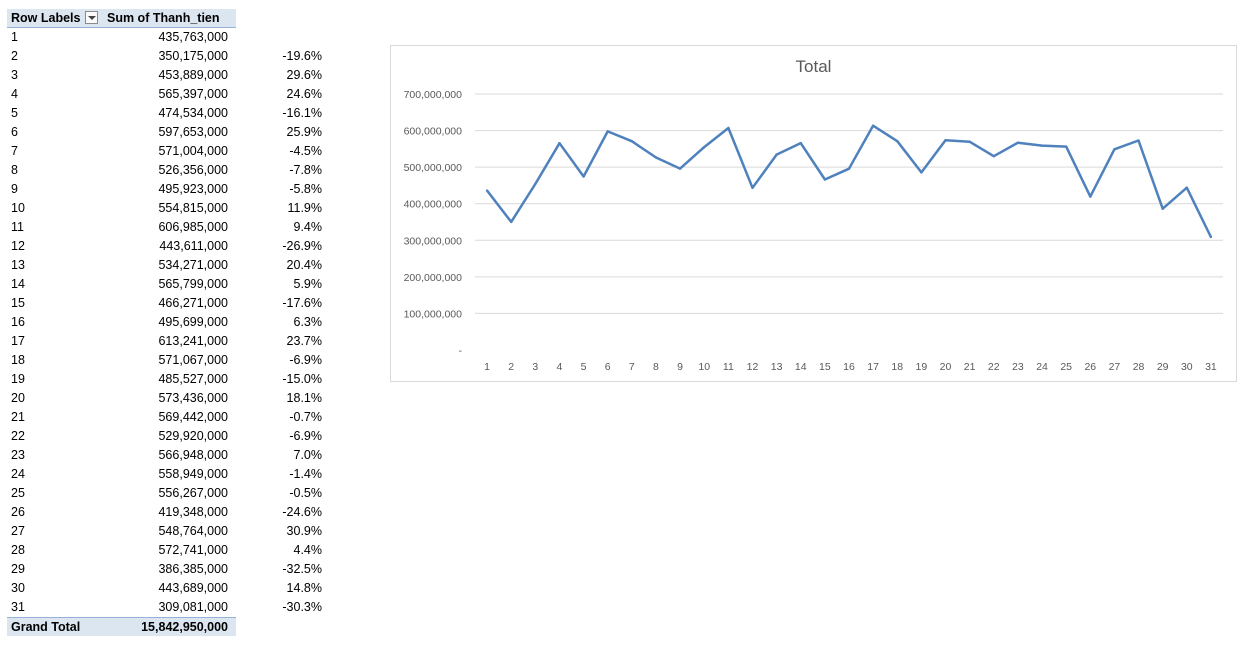 This screenshot has width=1256, height=645. I want to click on row-label: 15, so click(18, 303).